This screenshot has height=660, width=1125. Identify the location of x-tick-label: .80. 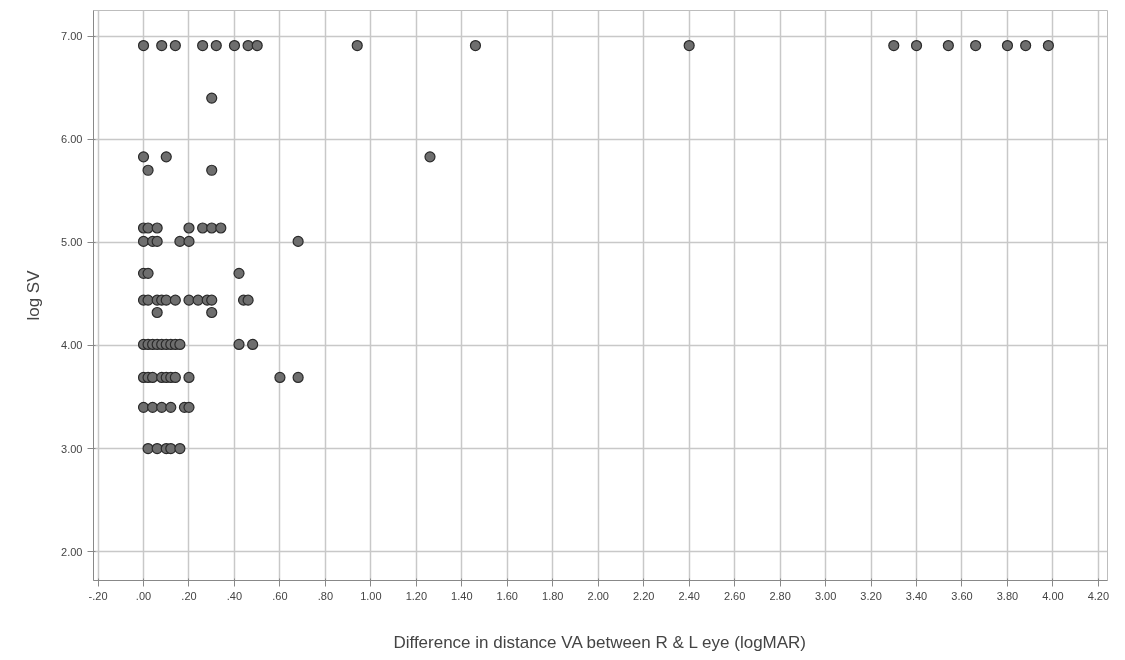
(325, 595).